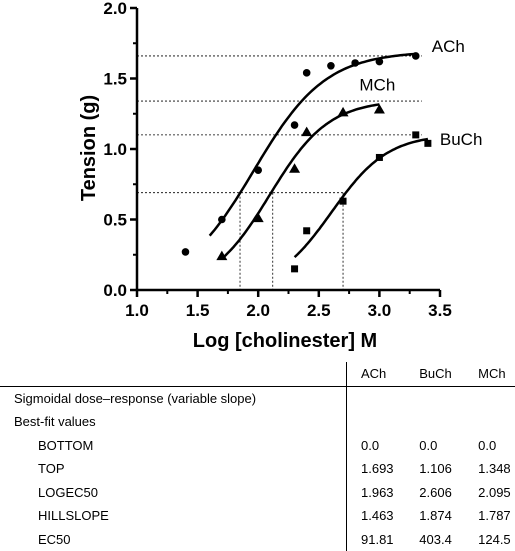 The height and width of the screenshot is (551, 515). I want to click on y-tick-label: 1.5, so click(115, 79).